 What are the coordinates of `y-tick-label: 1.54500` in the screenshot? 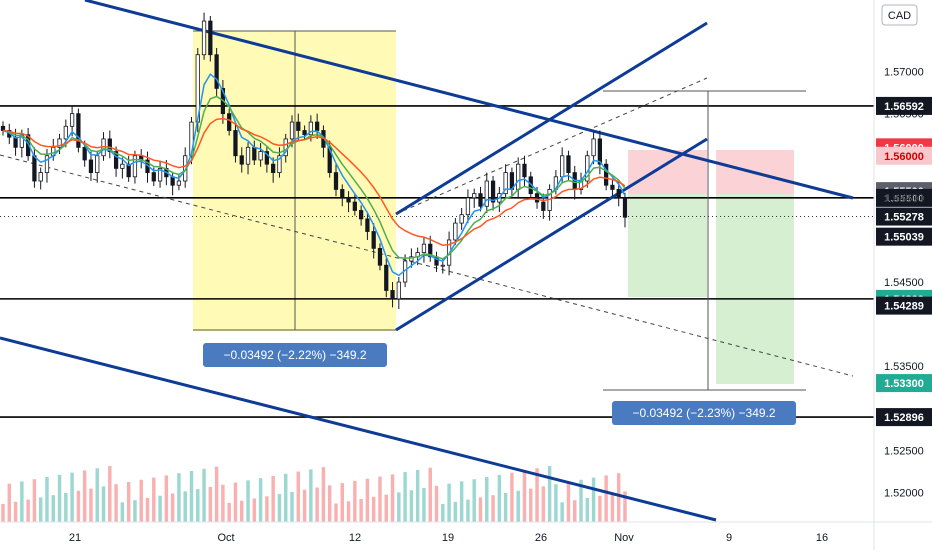 It's located at (904, 283).